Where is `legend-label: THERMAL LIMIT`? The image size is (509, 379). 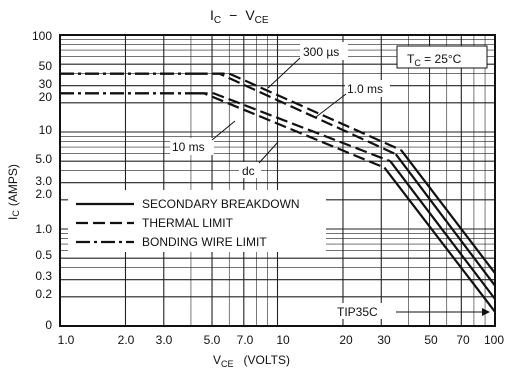
legend-label: THERMAL LIMIT is located at coordinates (188, 223).